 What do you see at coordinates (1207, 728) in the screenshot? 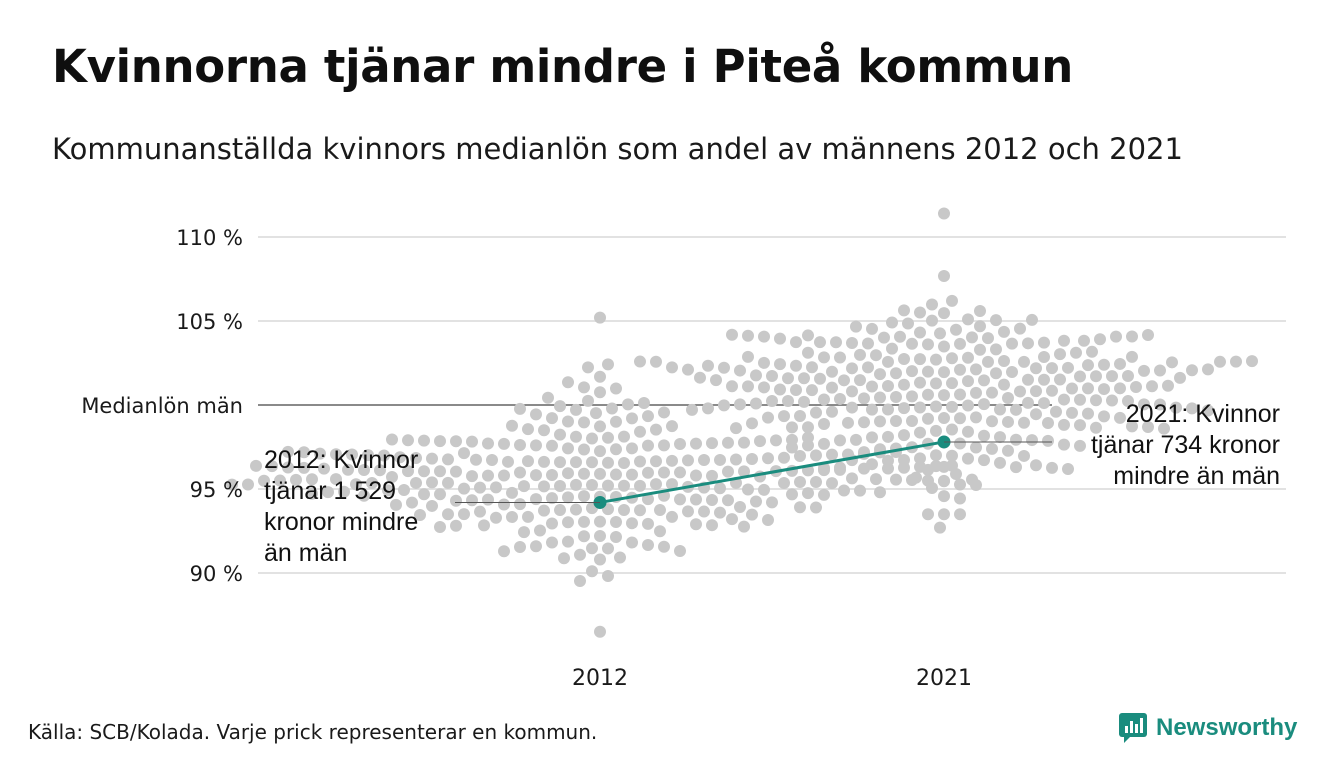
I see `brand-logo: Newsworthy` at bounding box center [1207, 728].